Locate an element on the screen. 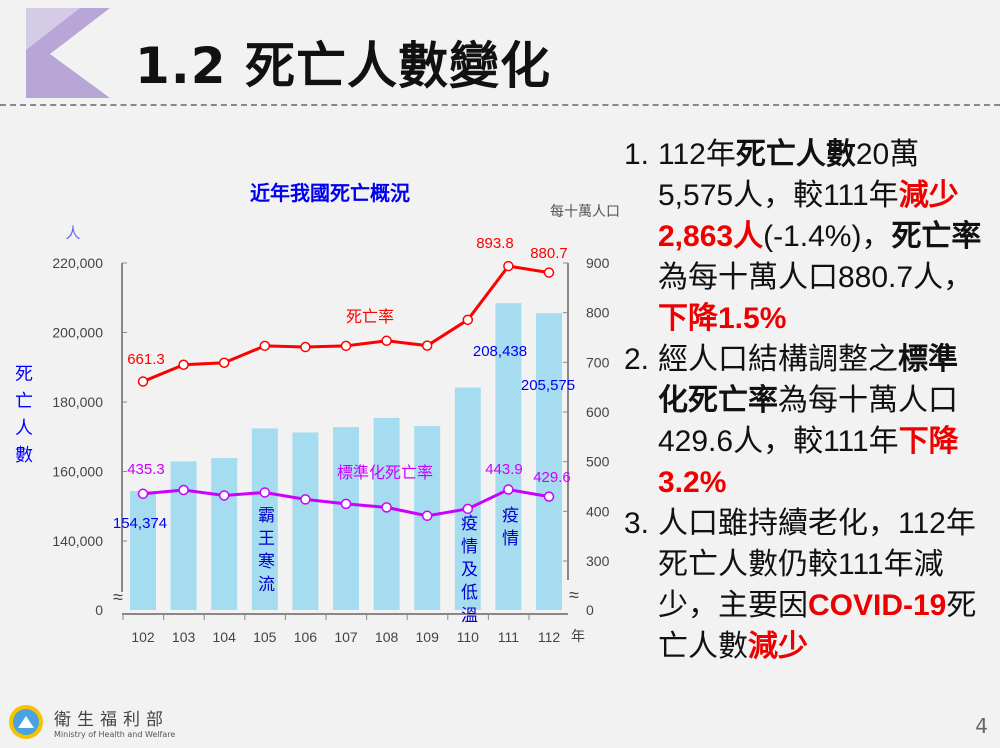 The width and height of the screenshot is (1000, 748). corner-chevron-decoration is located at coordinates (68, 53).